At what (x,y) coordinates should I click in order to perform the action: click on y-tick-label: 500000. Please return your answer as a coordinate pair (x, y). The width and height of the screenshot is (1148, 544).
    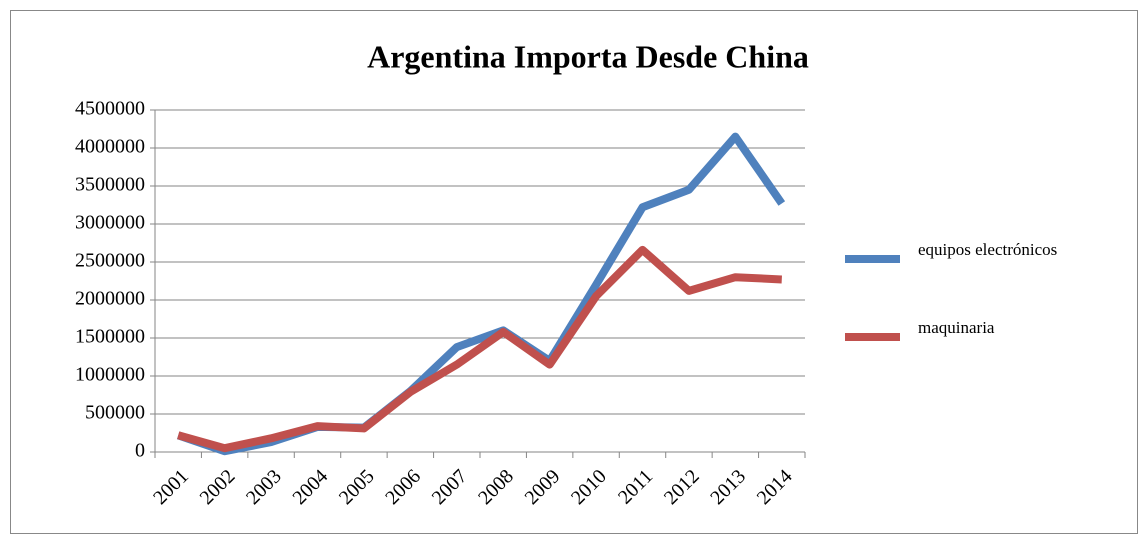
    Looking at the image, I should click on (115, 413).